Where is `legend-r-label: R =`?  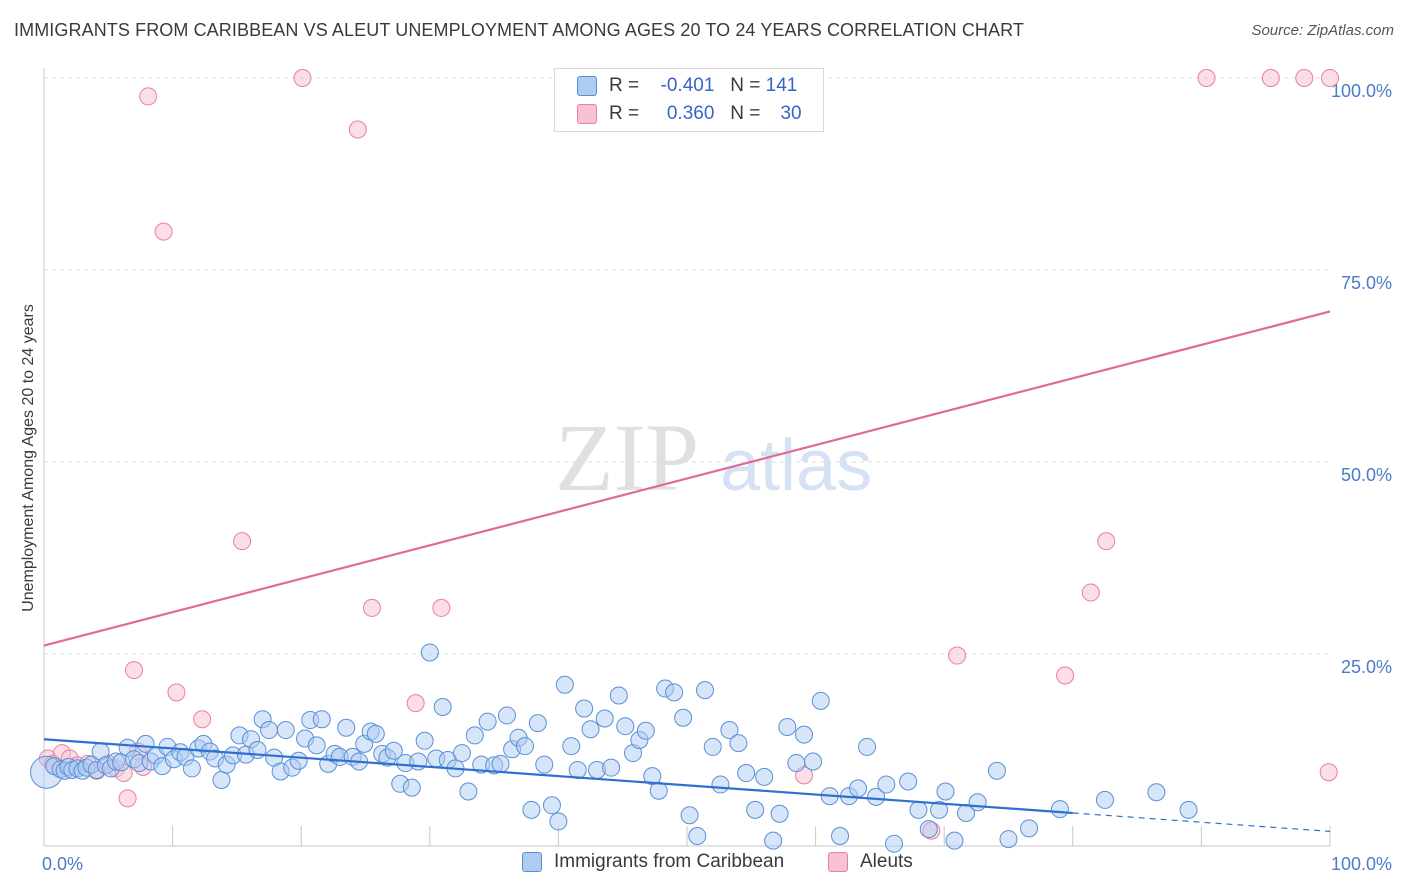
legend-r-label: R = is located at coordinates (624, 113).